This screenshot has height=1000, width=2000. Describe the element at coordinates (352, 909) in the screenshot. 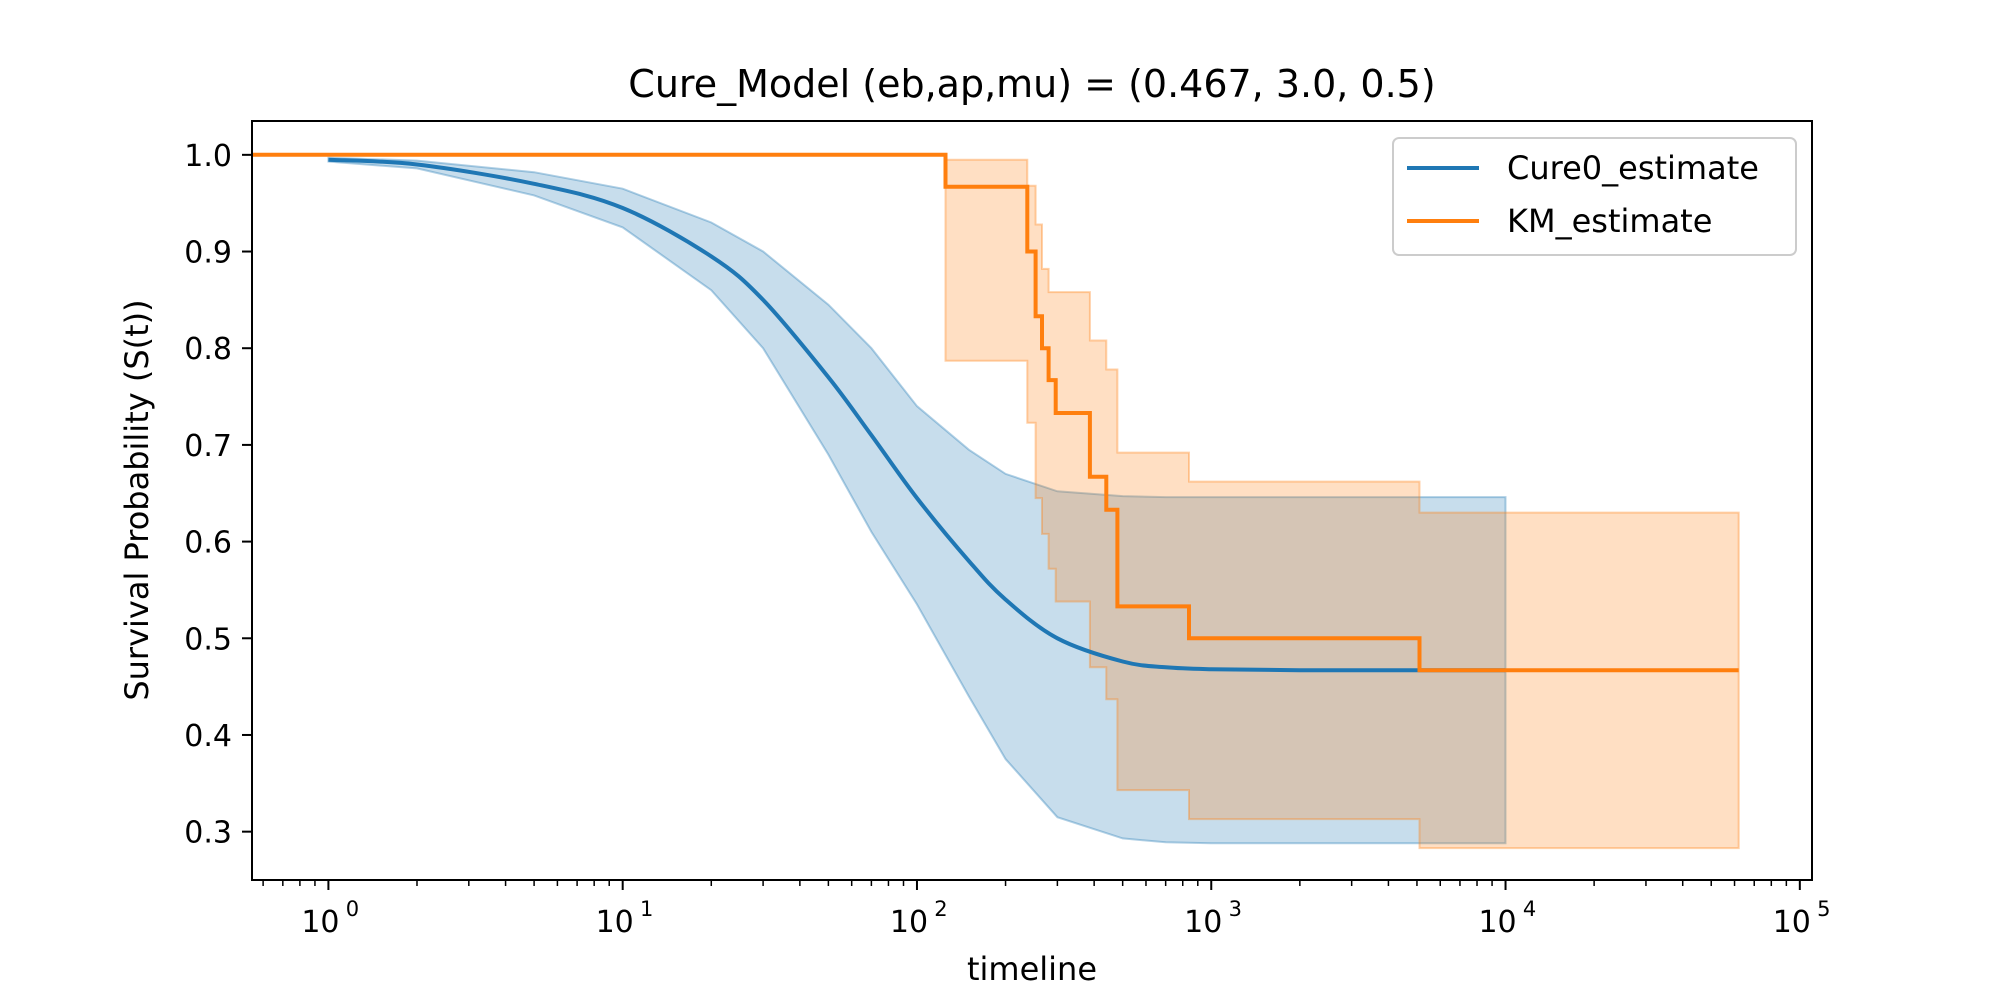

I see `x-tick-exponent: 0` at that location.